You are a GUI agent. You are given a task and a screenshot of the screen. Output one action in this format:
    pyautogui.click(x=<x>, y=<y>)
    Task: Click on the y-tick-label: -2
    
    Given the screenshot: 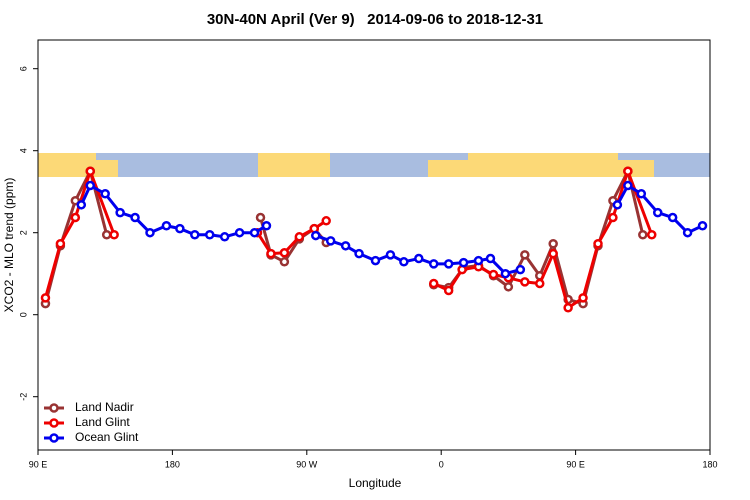 What is the action you would take?
    pyautogui.click(x=23, y=397)
    